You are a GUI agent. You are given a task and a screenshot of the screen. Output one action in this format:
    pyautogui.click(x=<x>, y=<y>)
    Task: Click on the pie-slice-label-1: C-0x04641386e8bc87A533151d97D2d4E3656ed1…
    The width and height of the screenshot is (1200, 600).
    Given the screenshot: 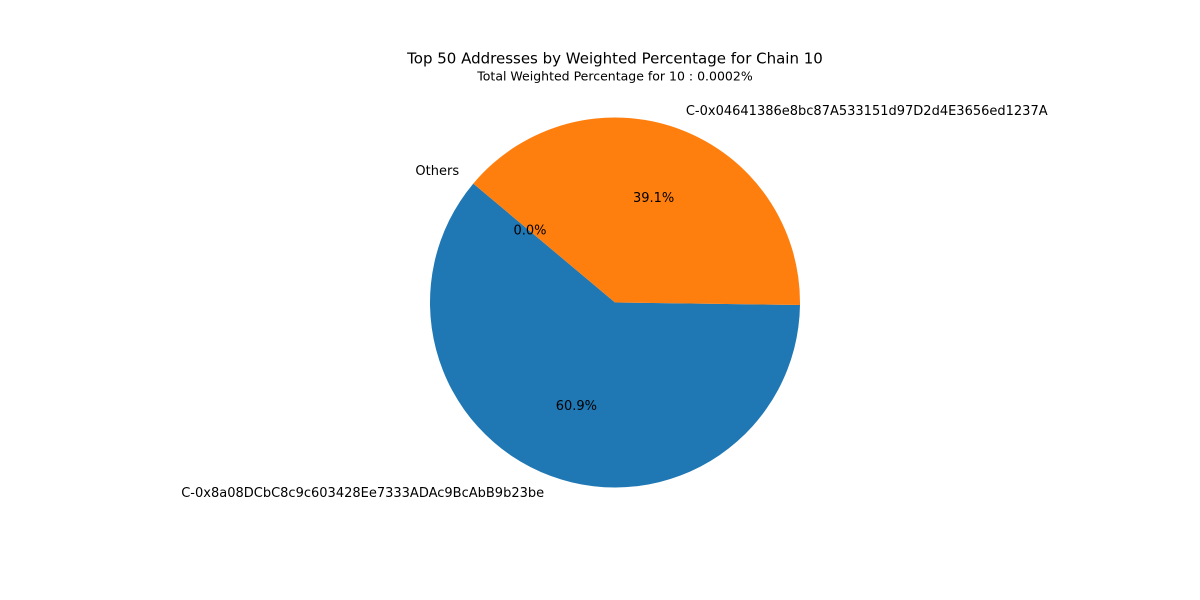 What is the action you would take?
    pyautogui.click(x=867, y=111)
    